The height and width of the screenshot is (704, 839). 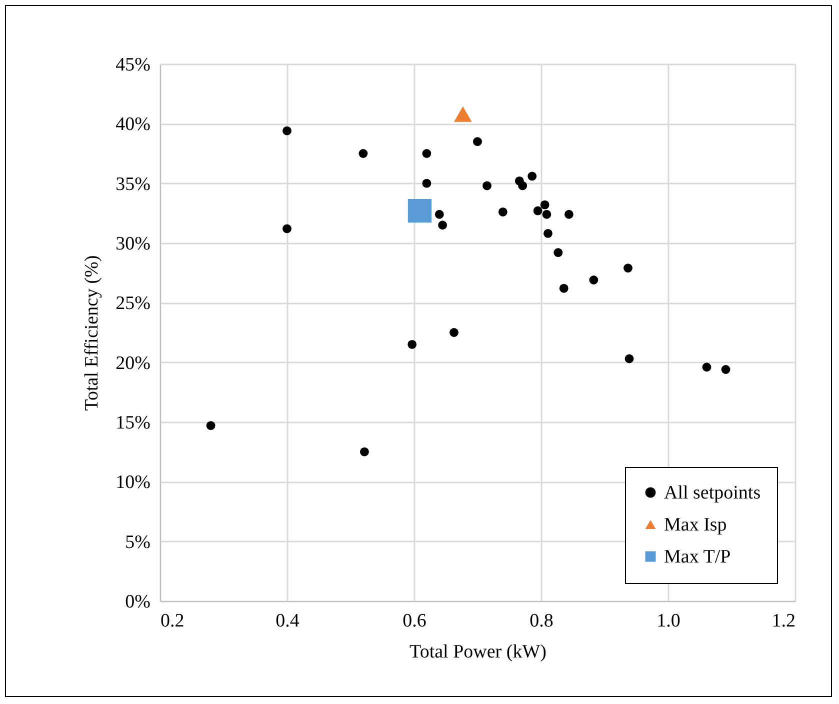 I want to click on y-tick-label: 15%, so click(x=133, y=423).